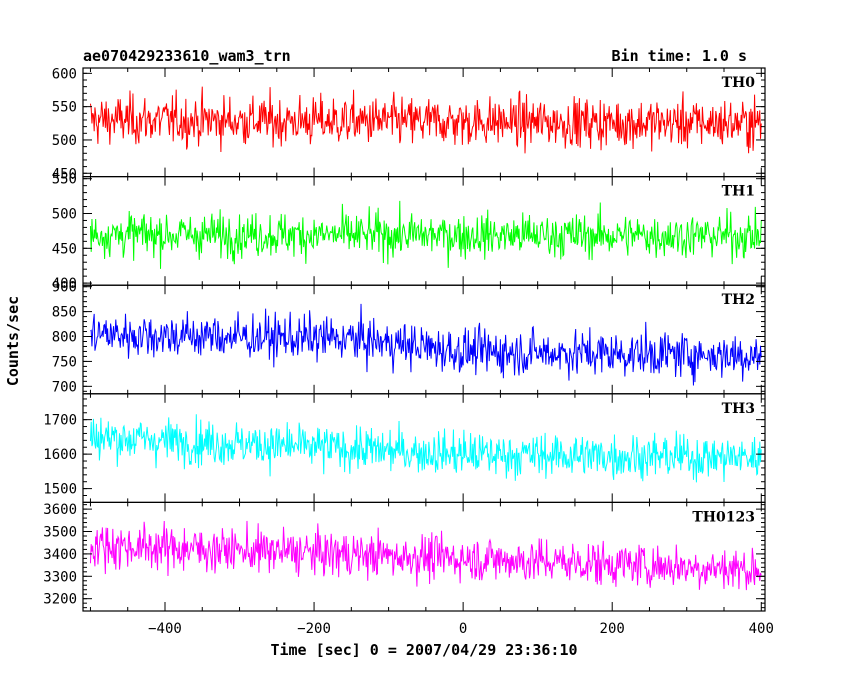  What do you see at coordinates (64, 288) in the screenshot?
I see `y-tick-label: 900` at bounding box center [64, 288].